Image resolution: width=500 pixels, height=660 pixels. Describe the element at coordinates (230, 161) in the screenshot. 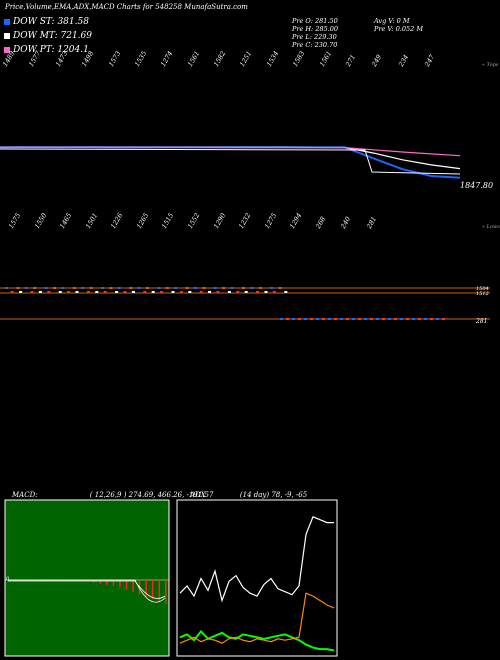

I see `price-close-line` at that location.